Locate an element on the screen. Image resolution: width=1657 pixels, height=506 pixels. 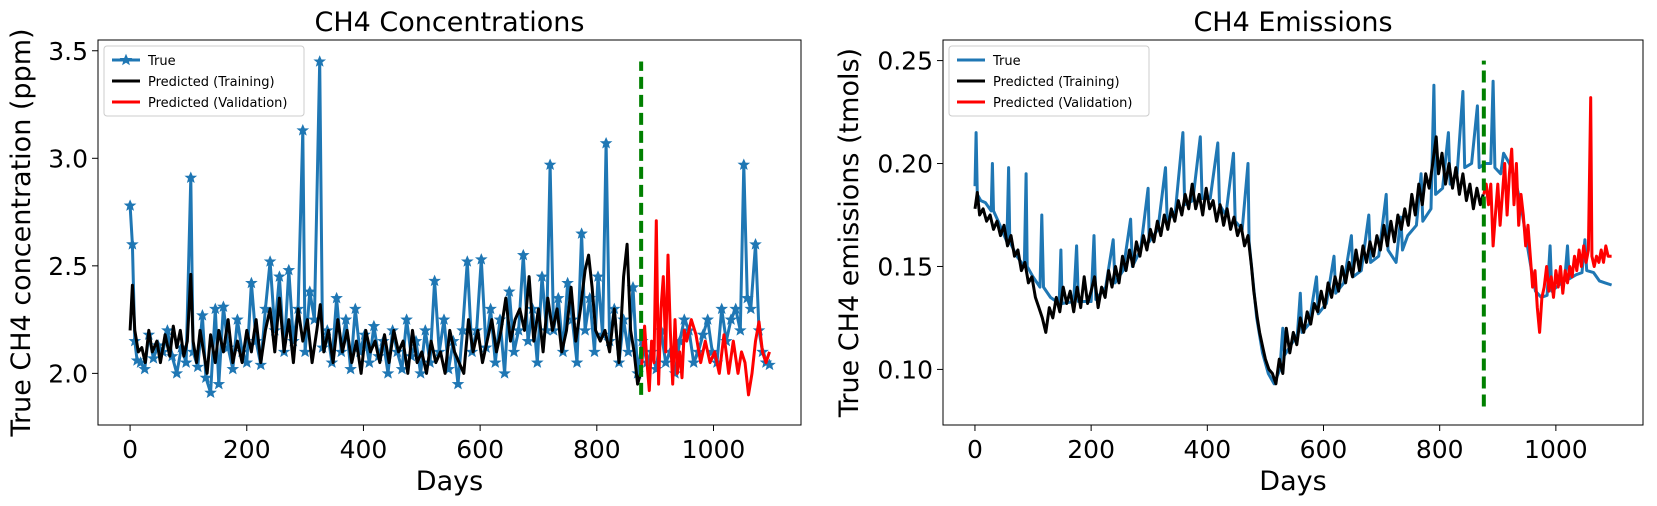
chart-title: CH4 Concentrations is located at coordinates (450, 22).